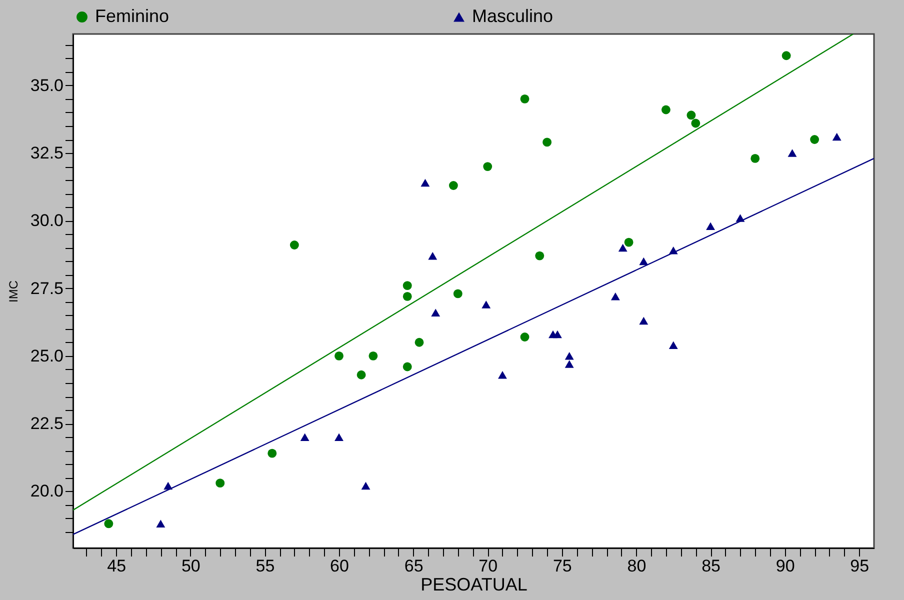 This screenshot has width=904, height=600. I want to click on x-tick-label: 50, so click(190, 566).